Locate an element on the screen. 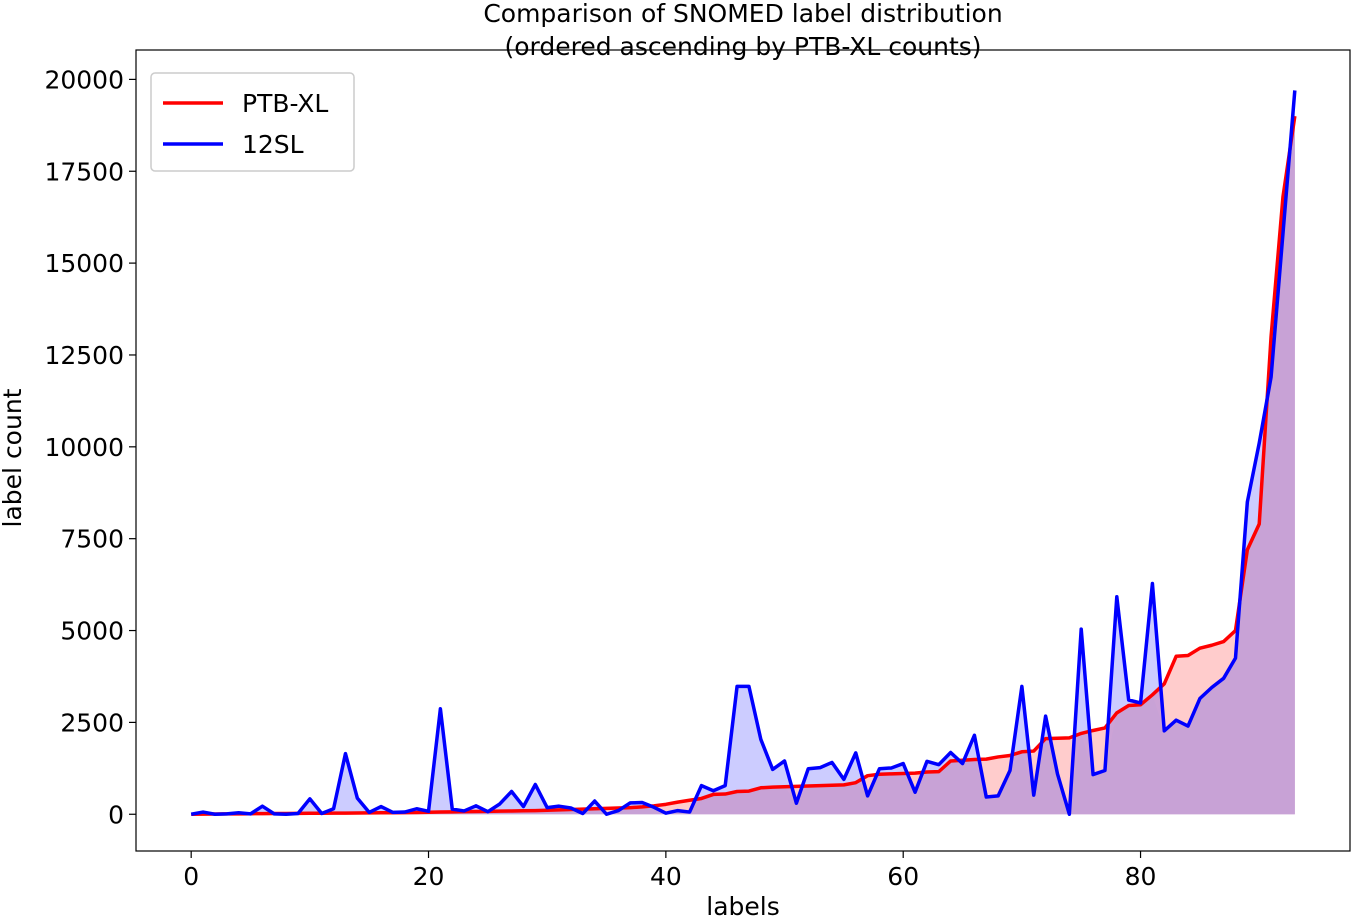 This screenshot has width=1351, height=918. y-tick-label: 7500 is located at coordinates (92, 539).